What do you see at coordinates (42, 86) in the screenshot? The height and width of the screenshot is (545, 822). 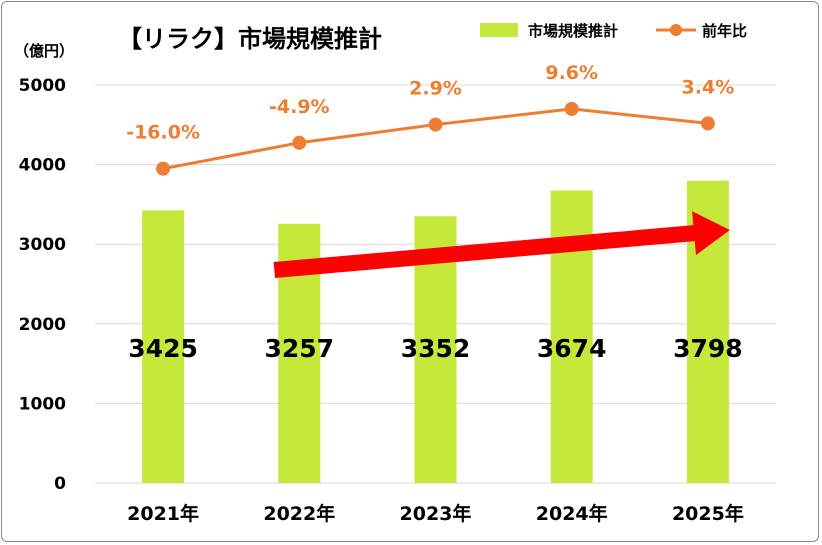 I see `y-tick-label: 5000` at bounding box center [42, 86].